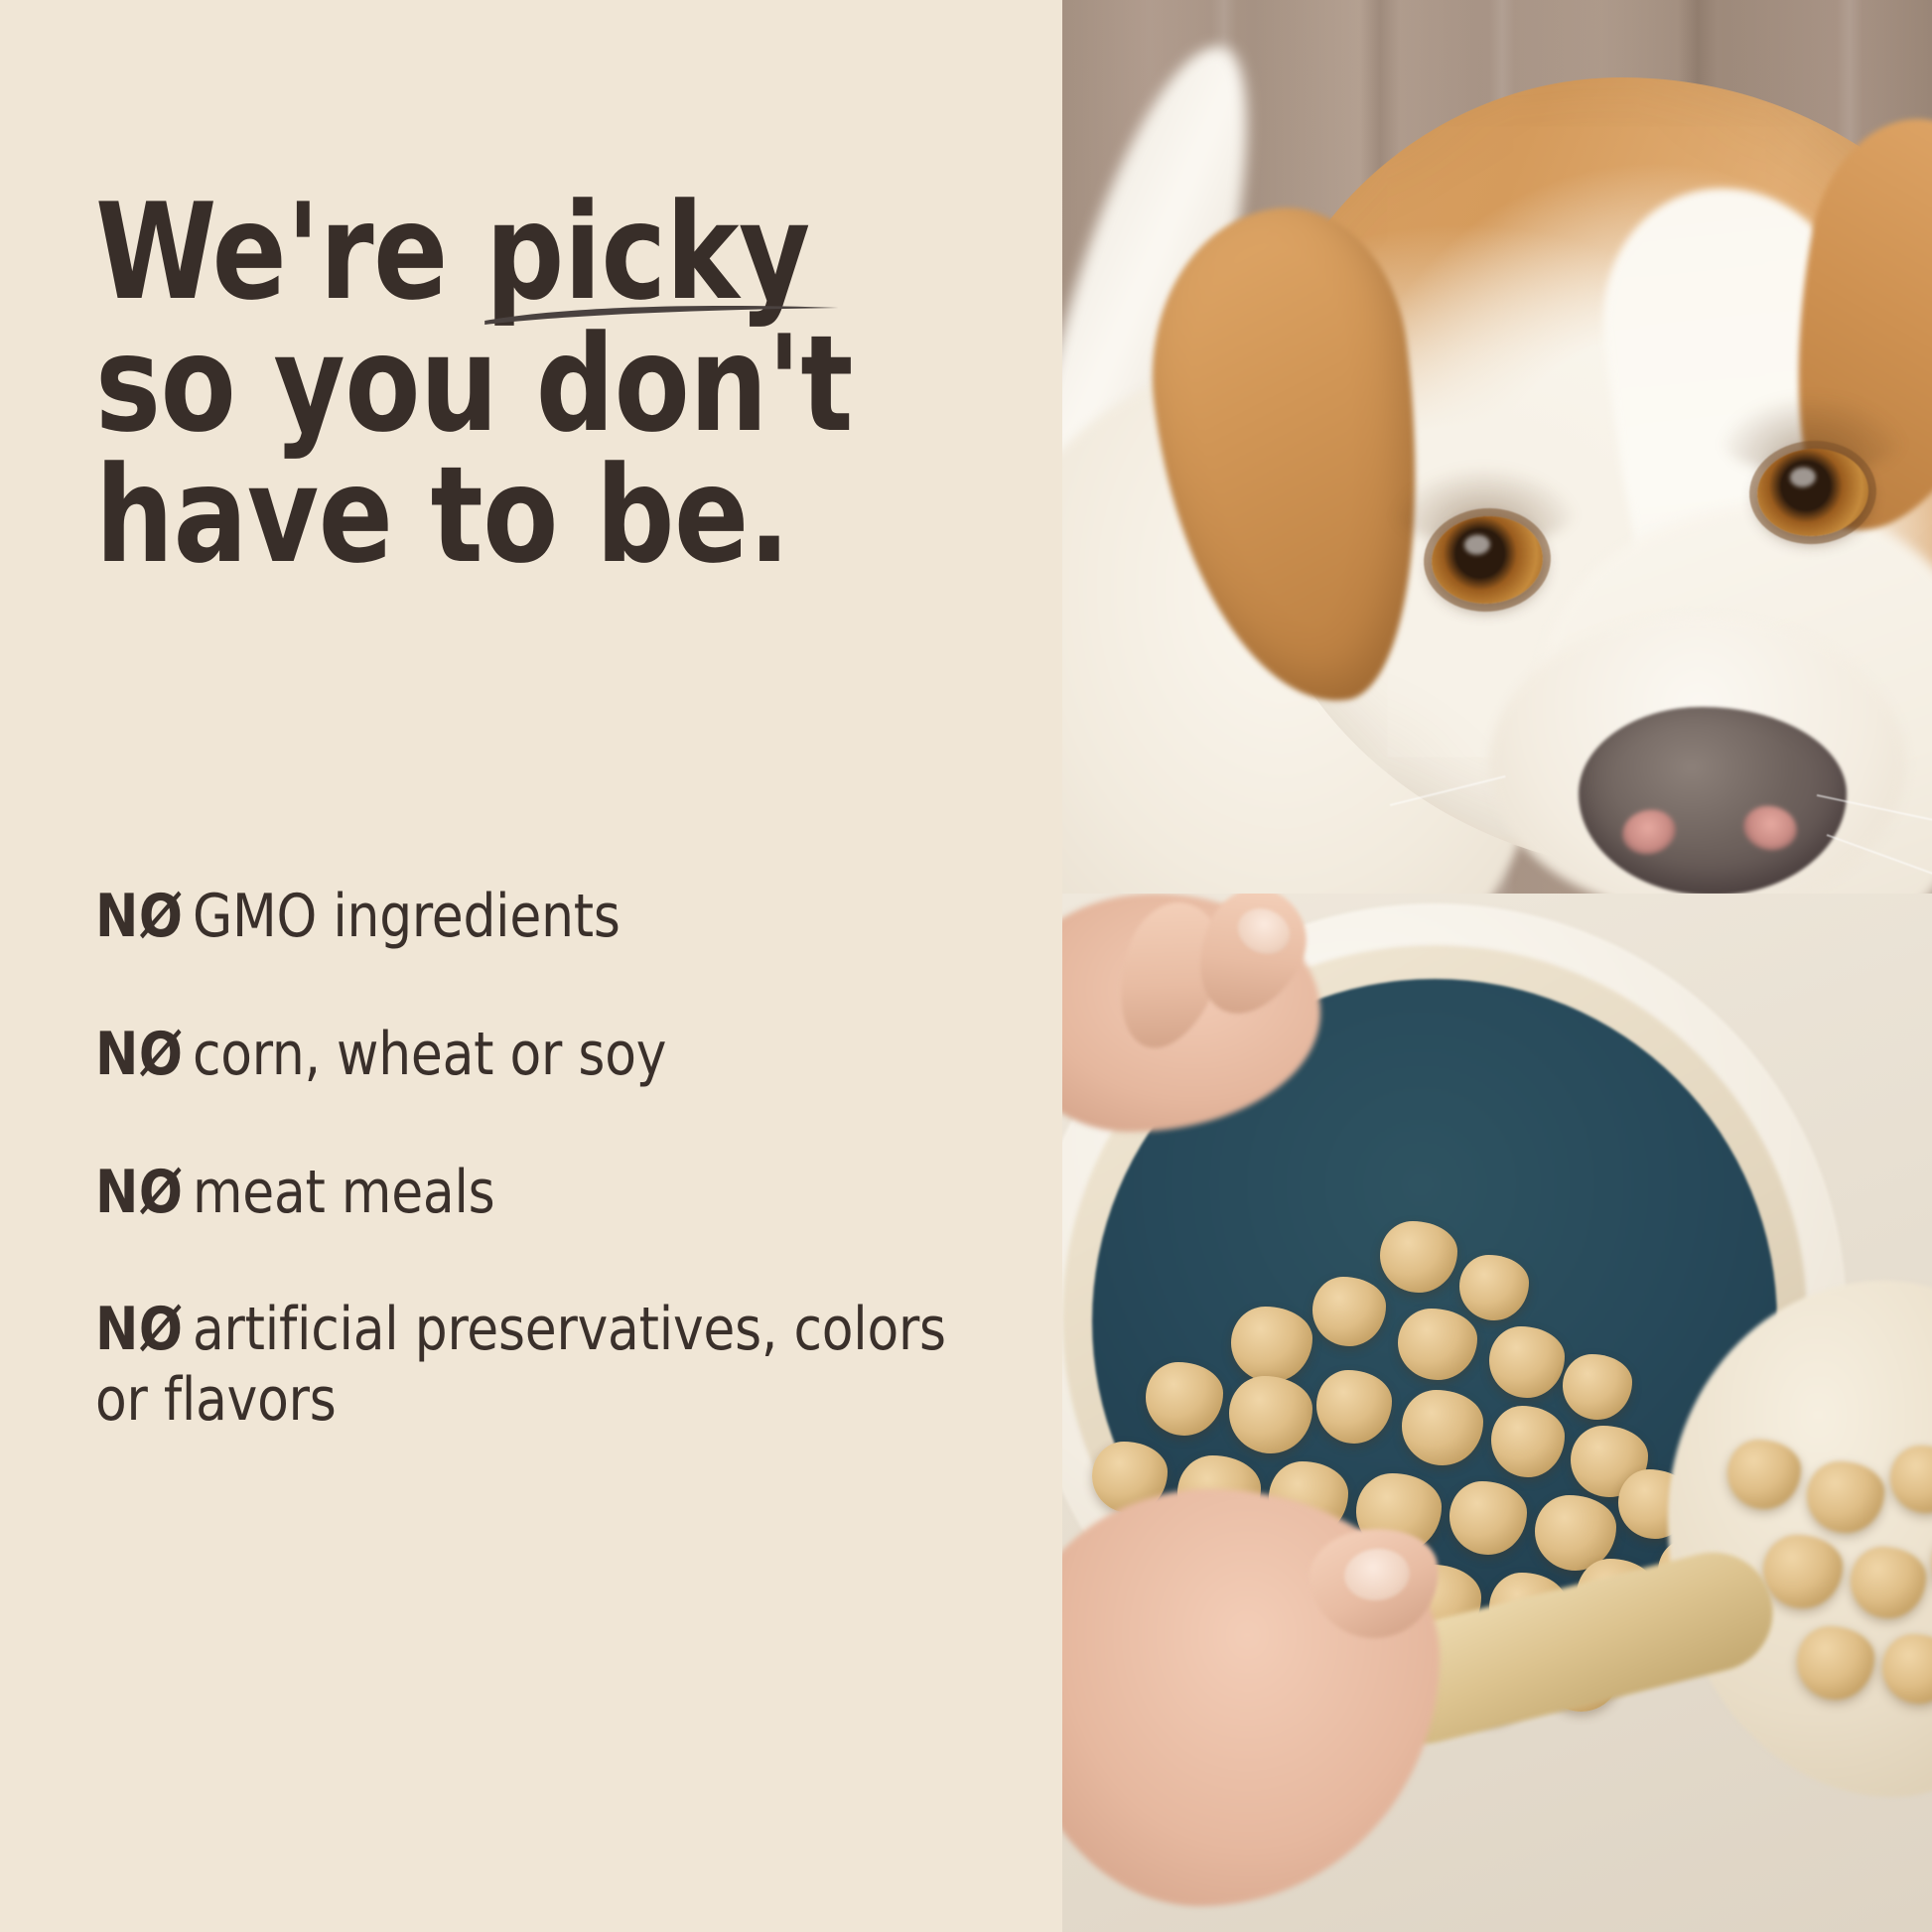  What do you see at coordinates (430, 1054) in the screenshot?
I see `claim-text: corn, wheat or soy` at bounding box center [430, 1054].